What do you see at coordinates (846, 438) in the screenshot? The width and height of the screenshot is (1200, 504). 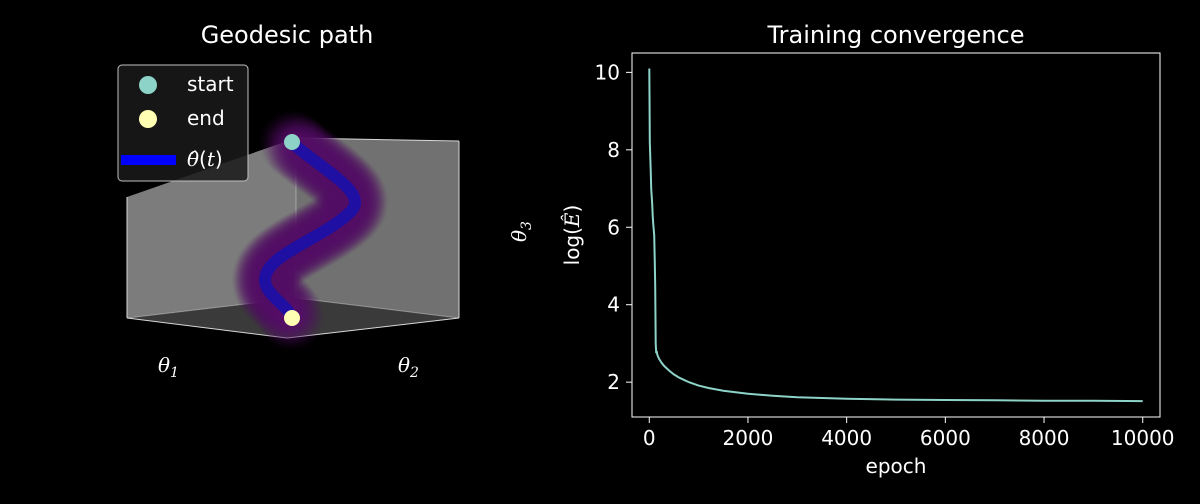 I see `x-tick-label: 4000` at bounding box center [846, 438].